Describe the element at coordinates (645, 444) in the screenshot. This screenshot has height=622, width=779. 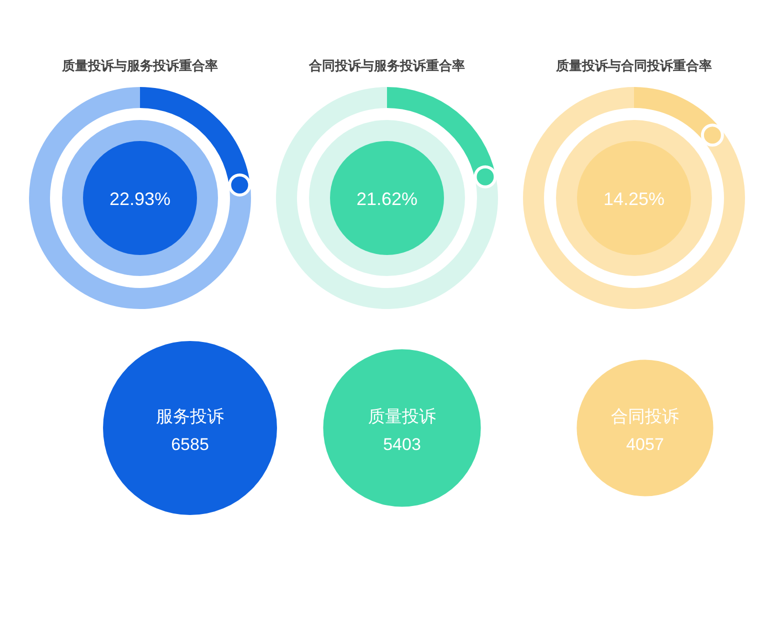
I see `data-label: 4057` at that location.